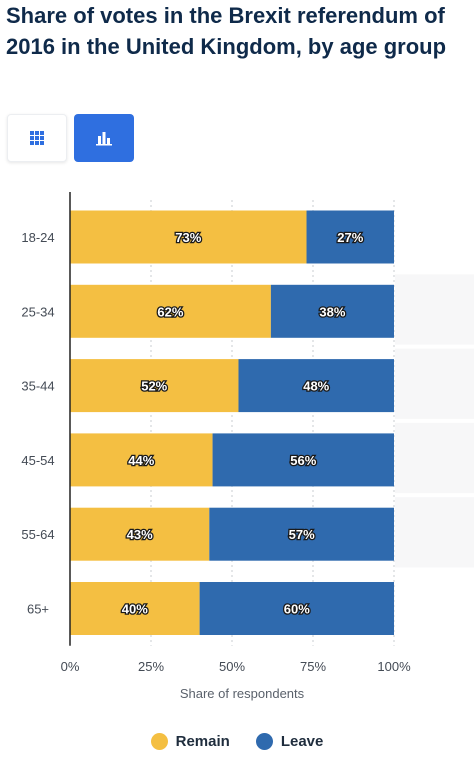 This screenshot has height=780, width=474. Describe the element at coordinates (37, 534) in the screenshot. I see `category-label-55-64: 55-64` at that location.